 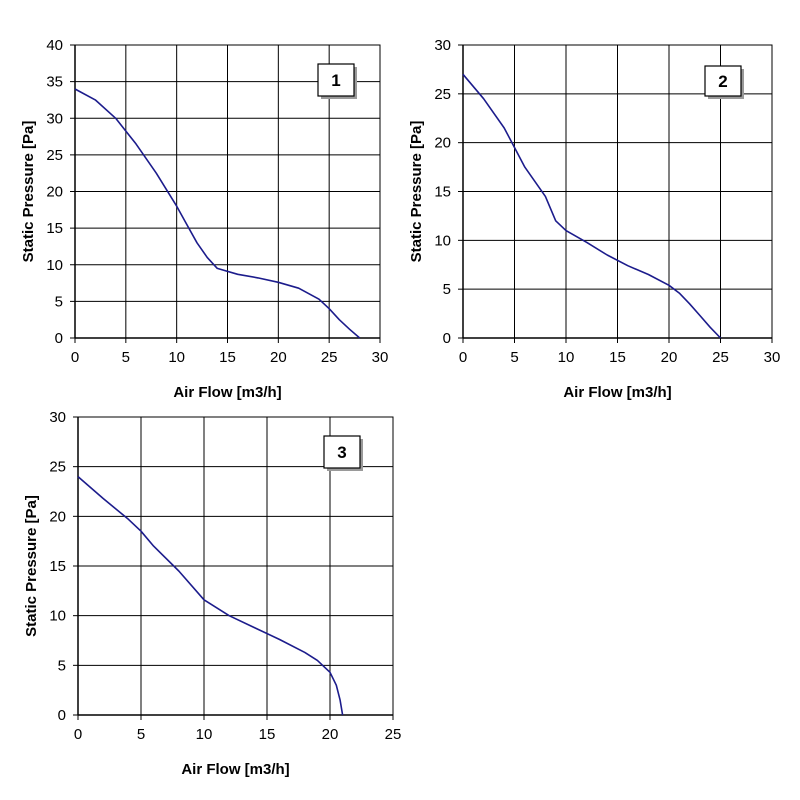 I want to click on y-tick-label: 40, so click(x=54, y=45).